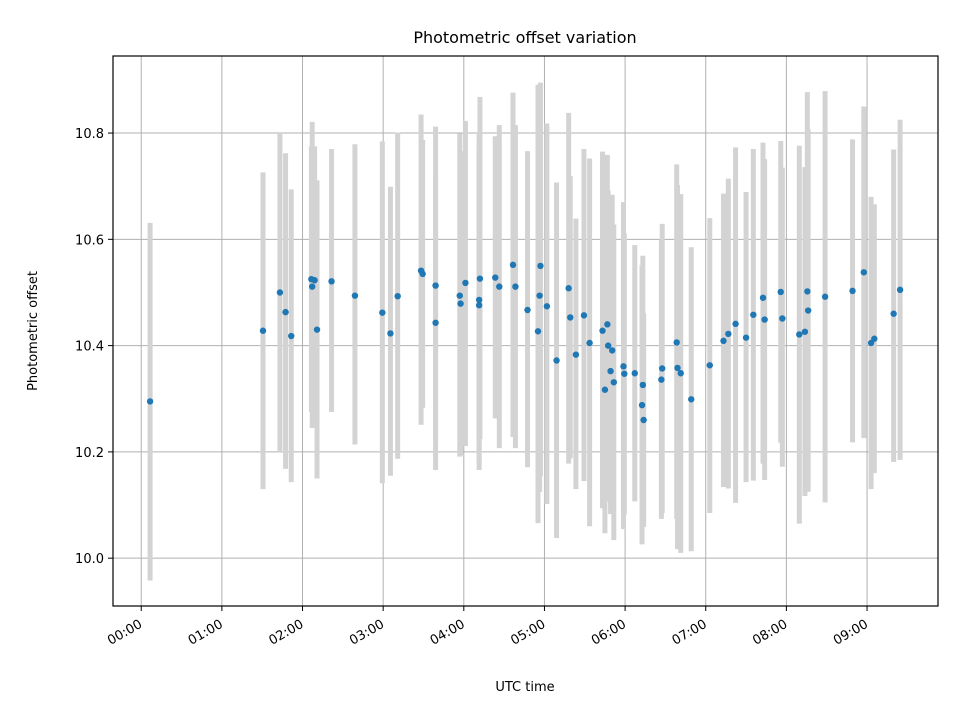 Image resolution: width=960 pixels, height=720 pixels. Describe the element at coordinates (690, 633) in the screenshot. I see `x-tick-label: 07:00` at that location.